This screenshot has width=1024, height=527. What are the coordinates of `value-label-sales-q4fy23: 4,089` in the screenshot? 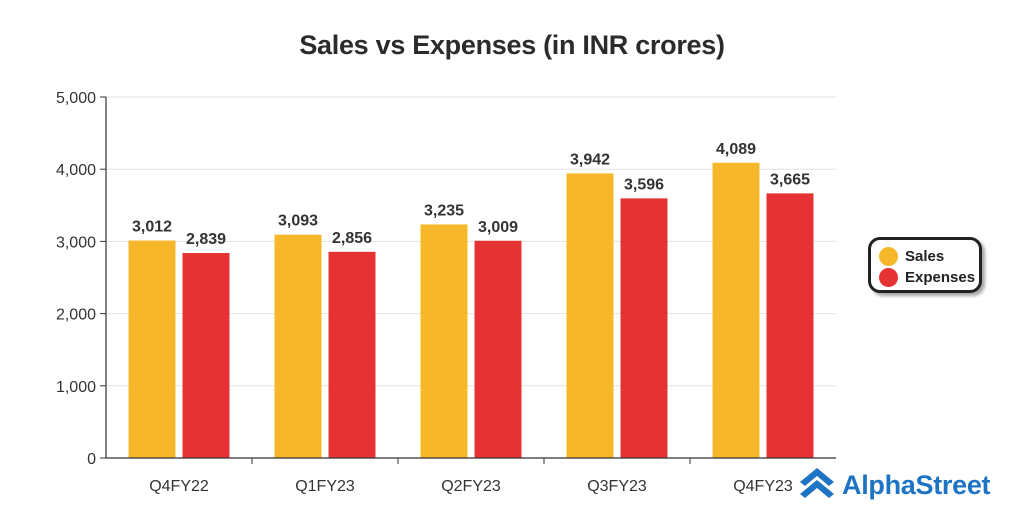 It's located at (736, 149).